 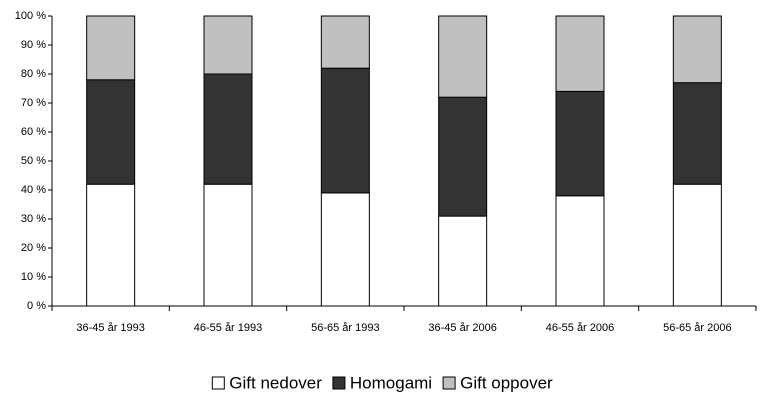 I want to click on y-tick-label: 60 %, so click(x=33, y=132).